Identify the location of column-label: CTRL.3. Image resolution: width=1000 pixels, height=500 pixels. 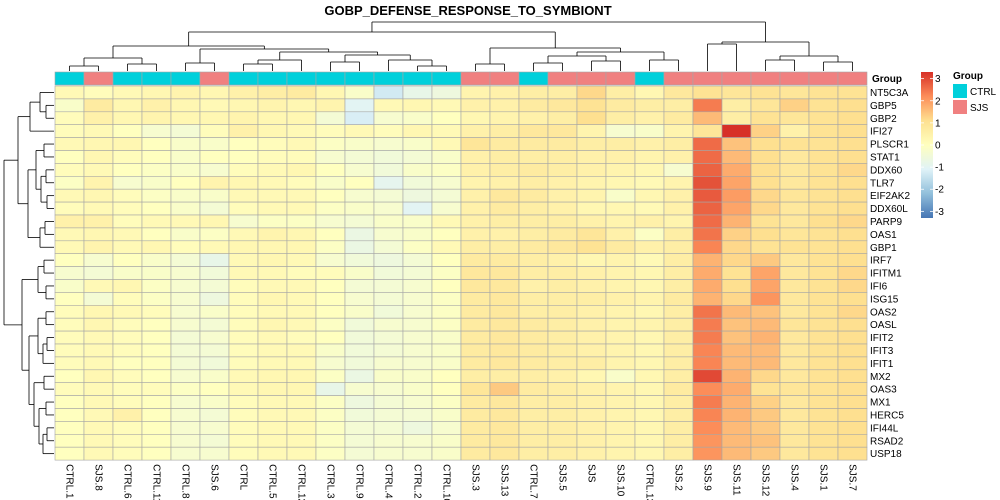
(330, 481).